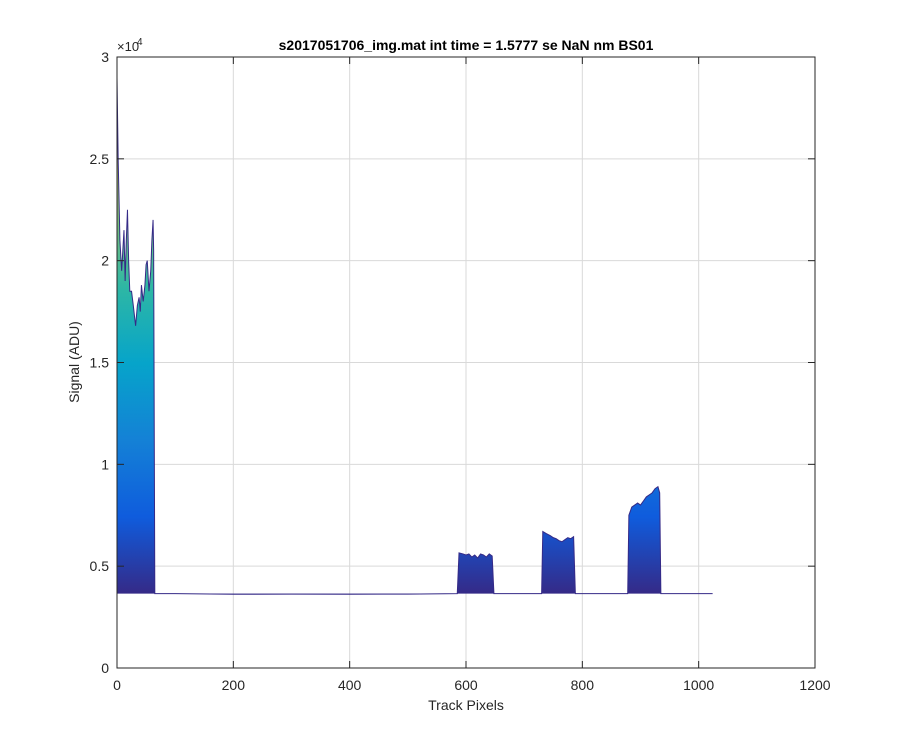 The height and width of the screenshot is (755, 900). I want to click on y-axis-label: Signal (ADU), so click(74, 362).